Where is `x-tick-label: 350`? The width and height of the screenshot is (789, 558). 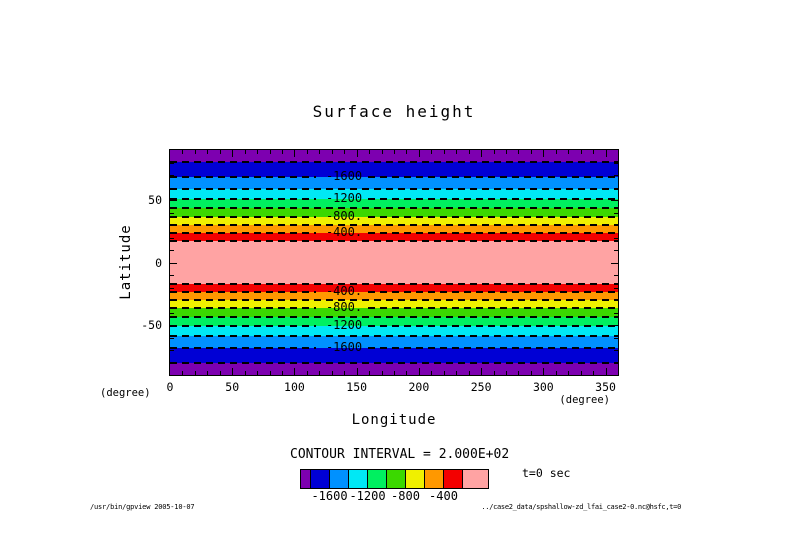 x-tick-label: 350 is located at coordinates (605, 387).